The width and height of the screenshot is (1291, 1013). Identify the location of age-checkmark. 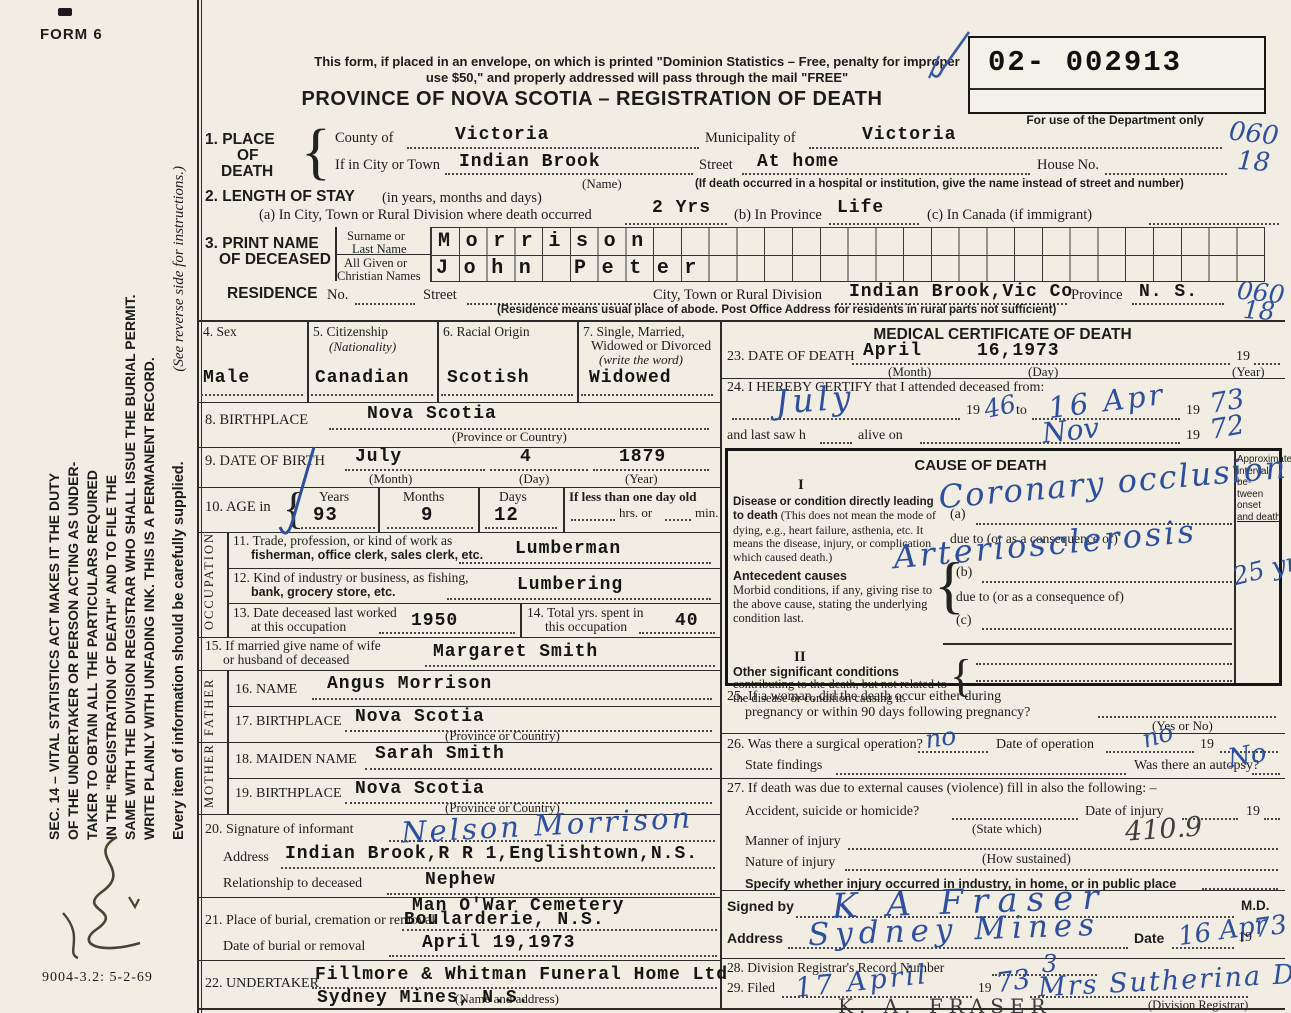
(297, 490).